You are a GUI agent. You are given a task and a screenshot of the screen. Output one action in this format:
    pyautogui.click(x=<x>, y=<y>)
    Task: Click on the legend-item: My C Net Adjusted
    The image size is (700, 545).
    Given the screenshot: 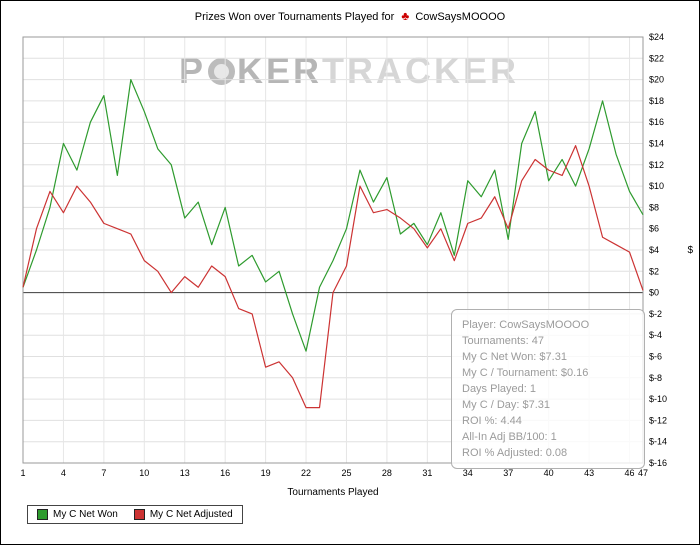 What is the action you would take?
    pyautogui.click(x=183, y=514)
    